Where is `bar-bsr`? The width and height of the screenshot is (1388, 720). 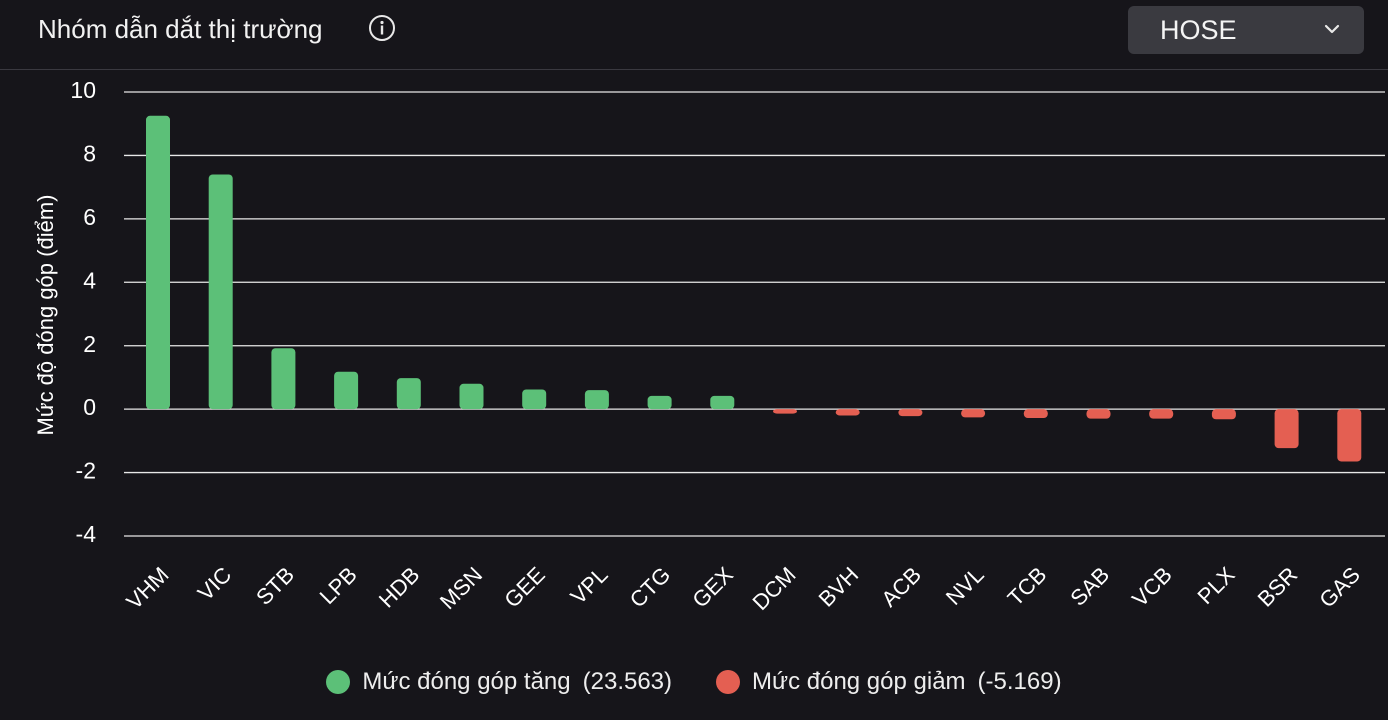
bar-bsr is located at coordinates (1286, 429).